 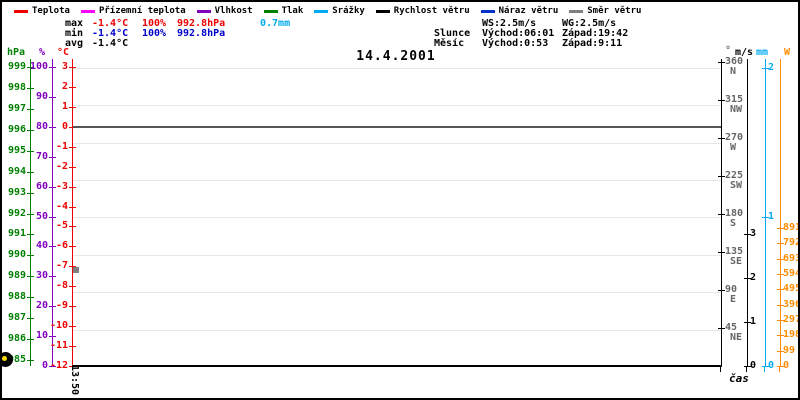 What do you see at coordinates (16, 108) in the screenshot?
I see `axis-tick-label: 997` at bounding box center [16, 108].